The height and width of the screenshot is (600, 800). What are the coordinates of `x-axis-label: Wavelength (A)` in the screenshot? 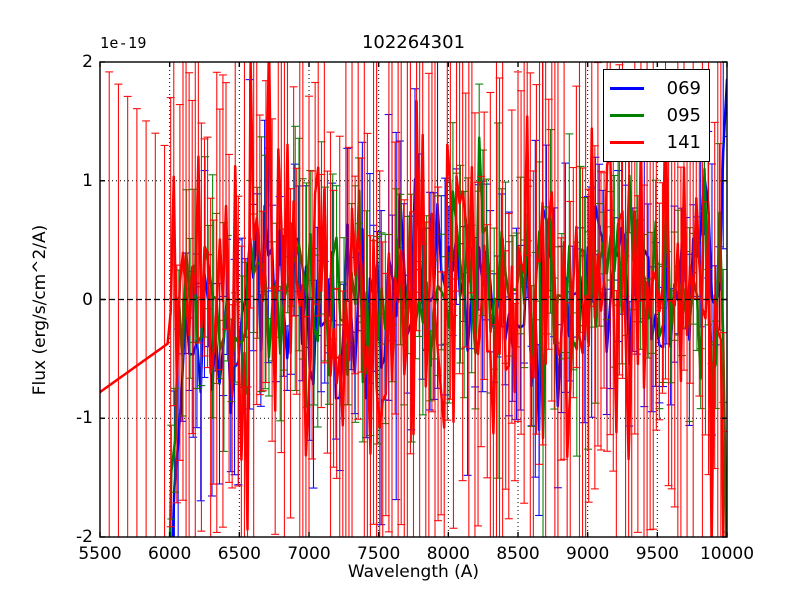 It's located at (413, 572).